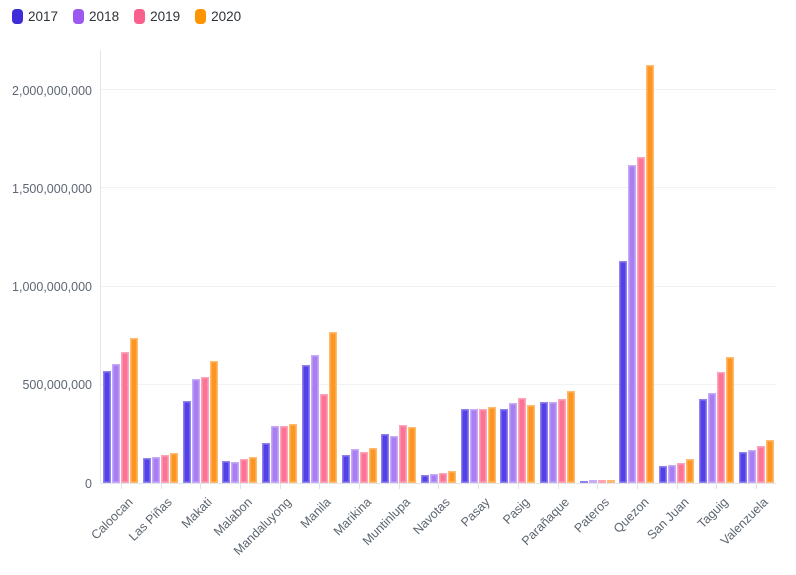 The width and height of the screenshot is (796, 575). Describe the element at coordinates (513, 442) in the screenshot. I see `bar-2018-pasig` at that location.